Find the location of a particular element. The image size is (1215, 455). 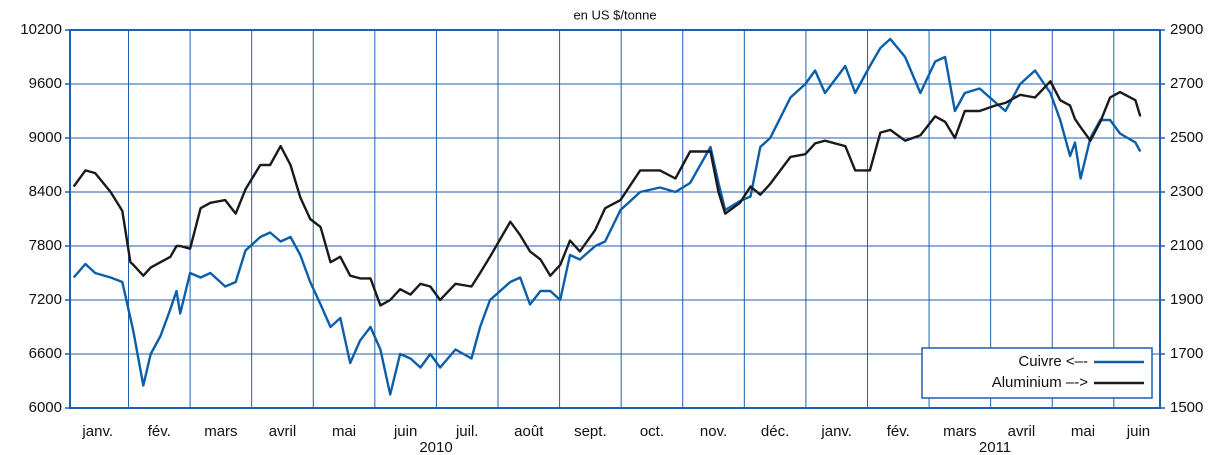

y-tick-label: 7800 is located at coordinates (45, 245).